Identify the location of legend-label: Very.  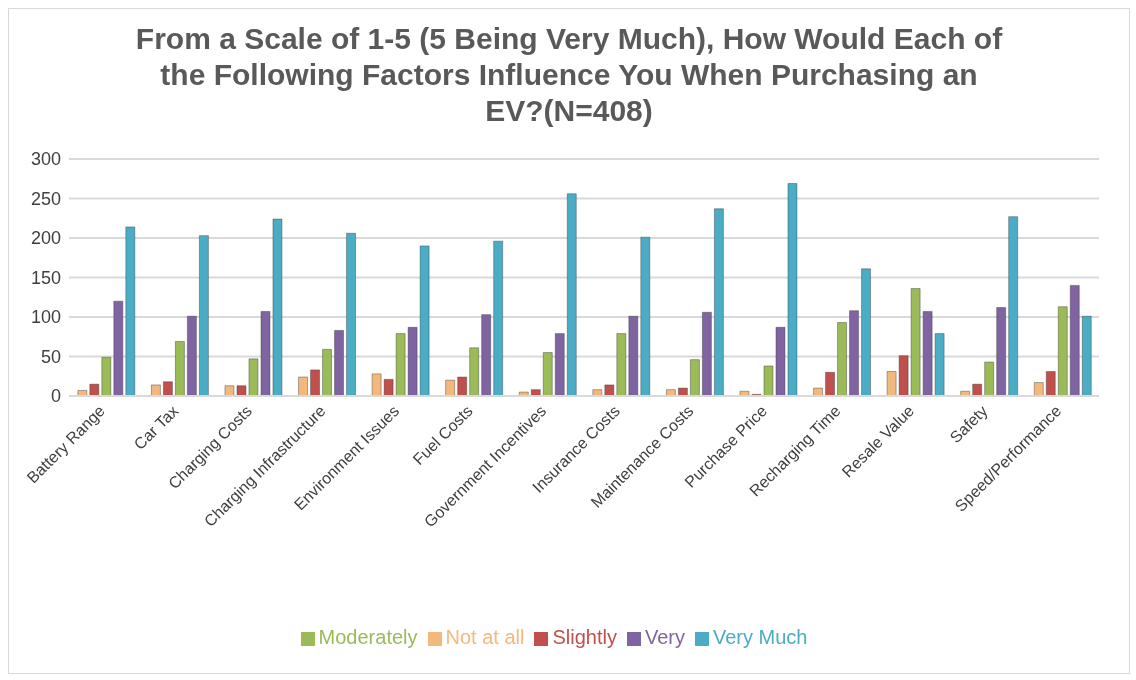
(664, 637).